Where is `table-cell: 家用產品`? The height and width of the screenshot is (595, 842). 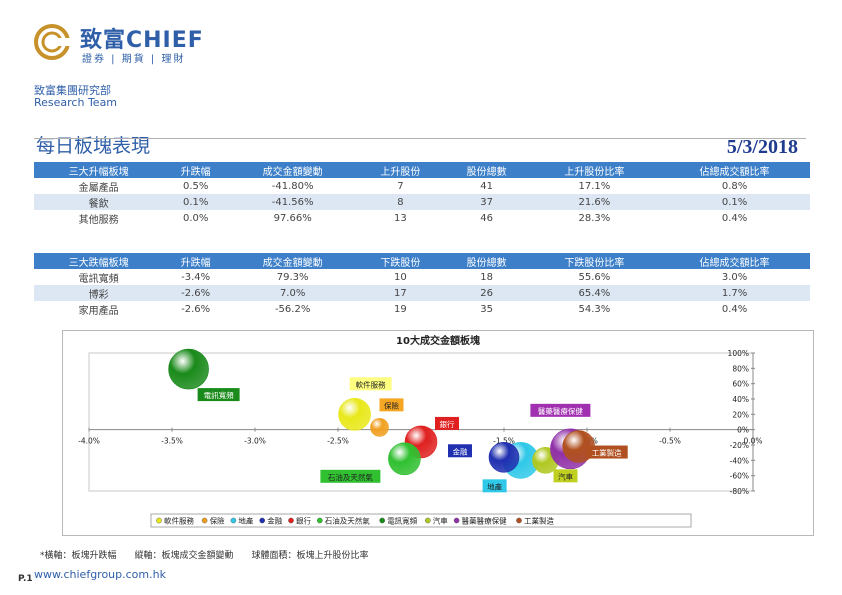
table-cell: 家用產品 is located at coordinates (98, 311).